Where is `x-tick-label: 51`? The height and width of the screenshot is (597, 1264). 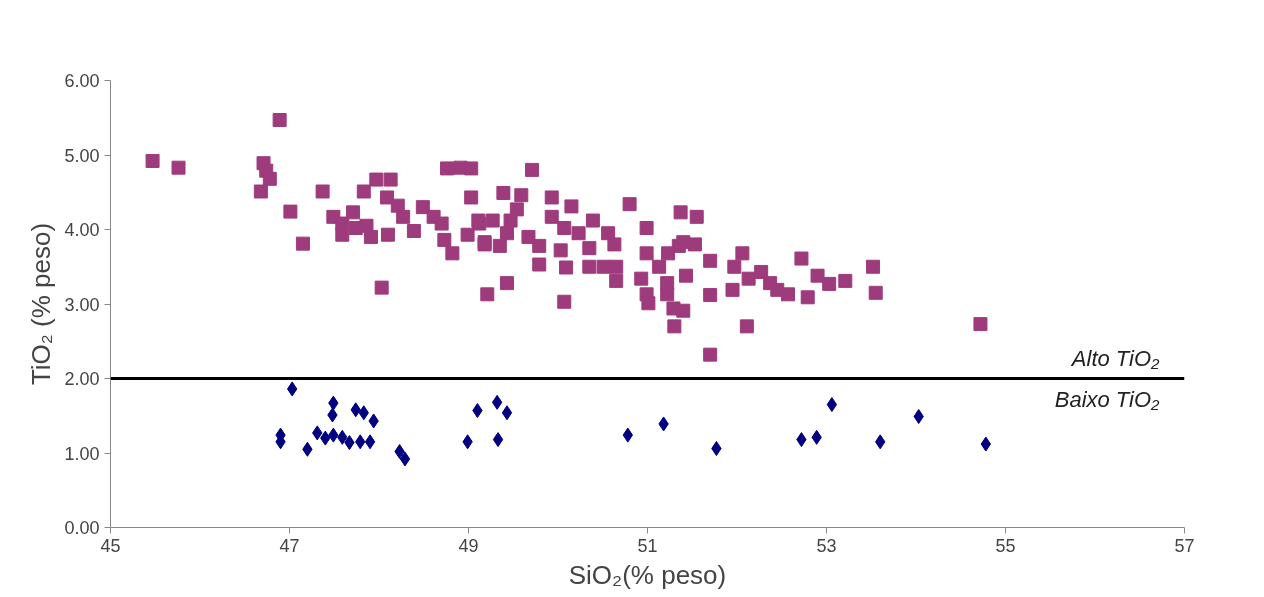 x-tick-label: 51 is located at coordinates (647, 545).